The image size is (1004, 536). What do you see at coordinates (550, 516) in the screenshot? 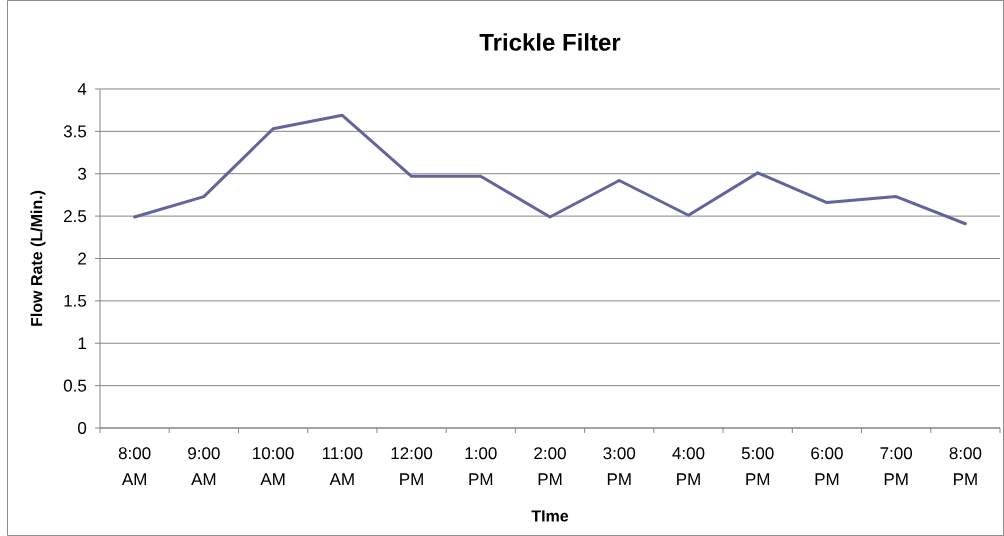
I see `x-axis-title: TIme` at bounding box center [550, 516].